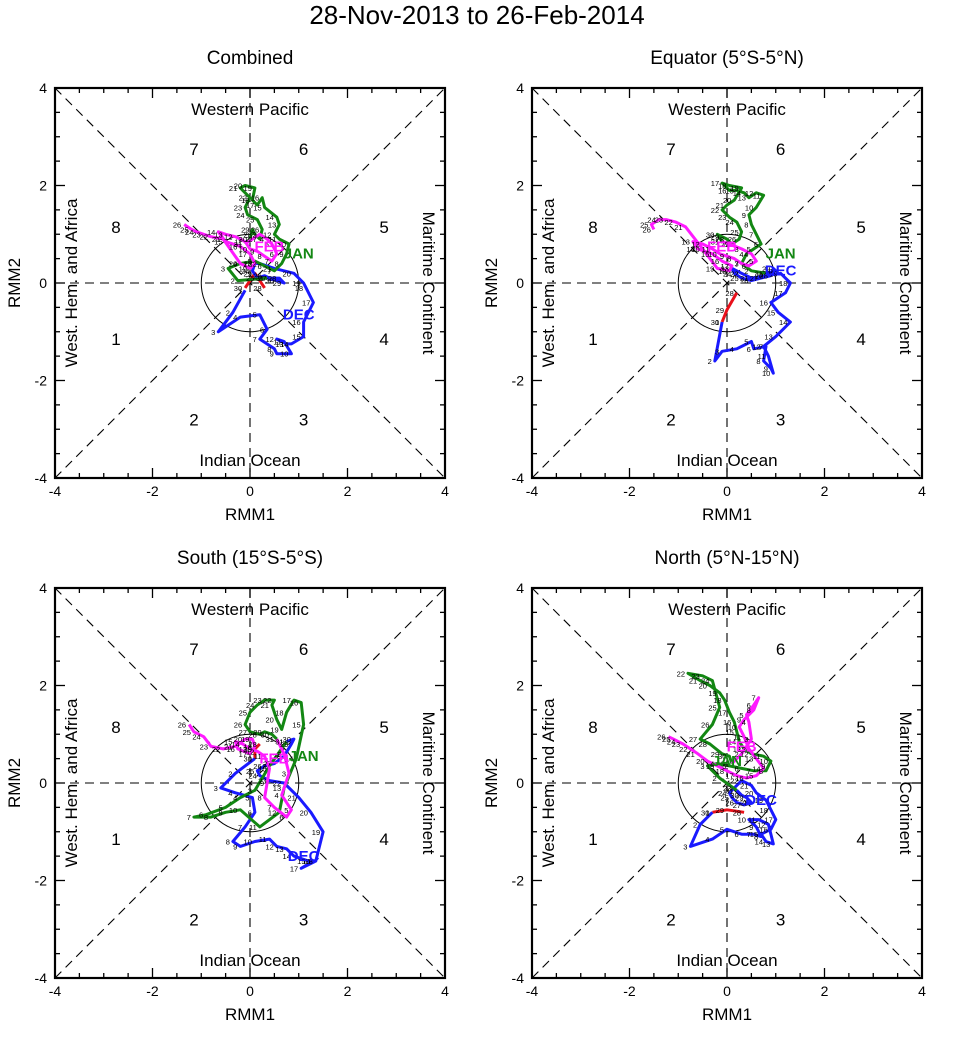 This screenshot has height=1059, width=954. I want to click on day-label: 17, so click(725, 266).